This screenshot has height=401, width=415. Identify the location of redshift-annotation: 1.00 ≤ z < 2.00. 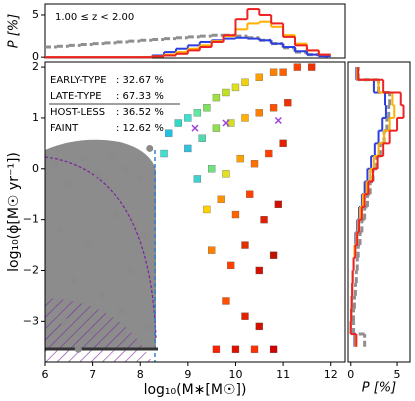
(94, 17).